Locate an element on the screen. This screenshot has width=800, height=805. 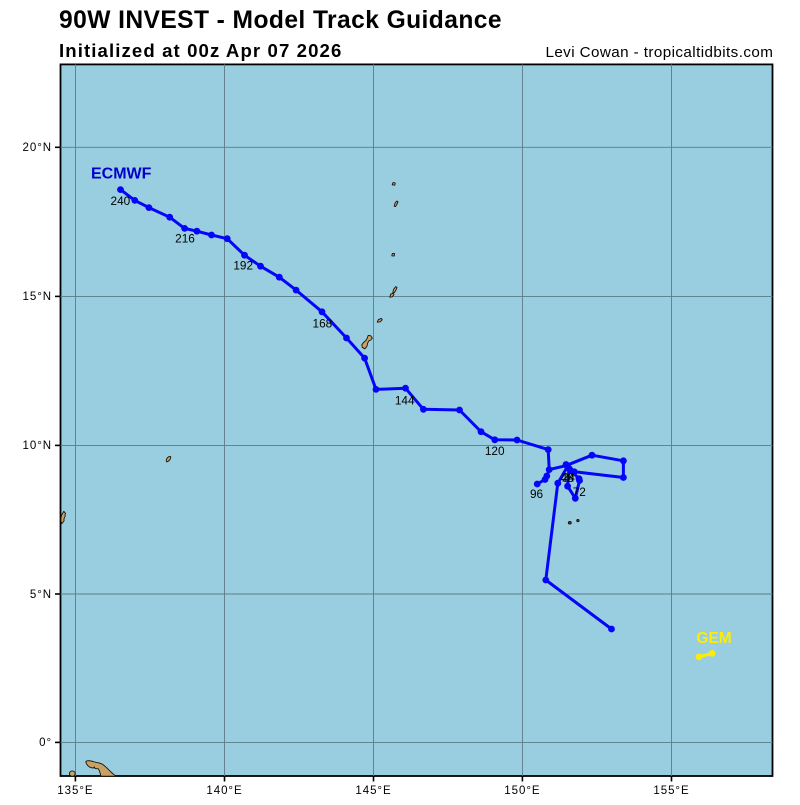
svg-text: 15°N is located at coordinates (38, 297).